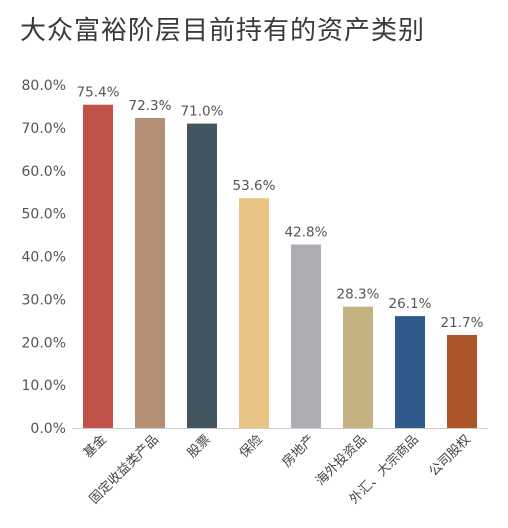  What do you see at coordinates (44, 386) in the screenshot?
I see `y-tick-label: 10.0%` at bounding box center [44, 386].